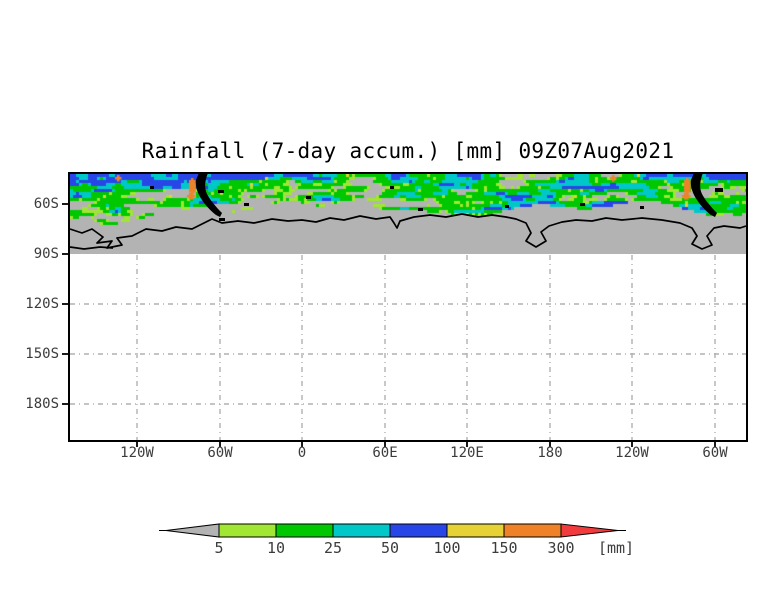  I want to click on x-tick-label-7-60W: 60W, so click(715, 453).